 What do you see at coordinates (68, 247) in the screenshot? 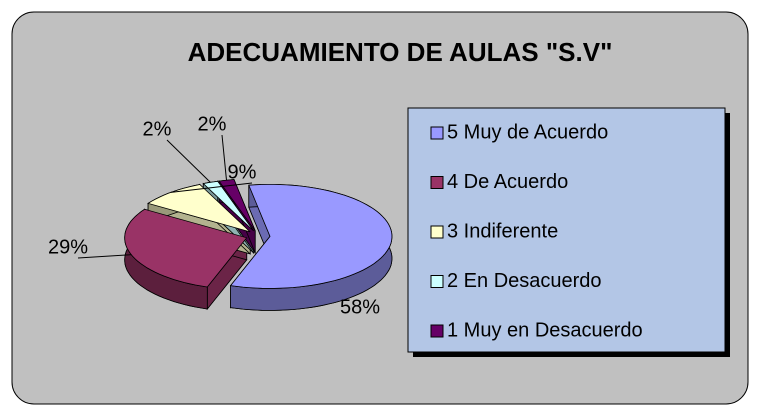
I see `data-label: 29%` at bounding box center [68, 247].